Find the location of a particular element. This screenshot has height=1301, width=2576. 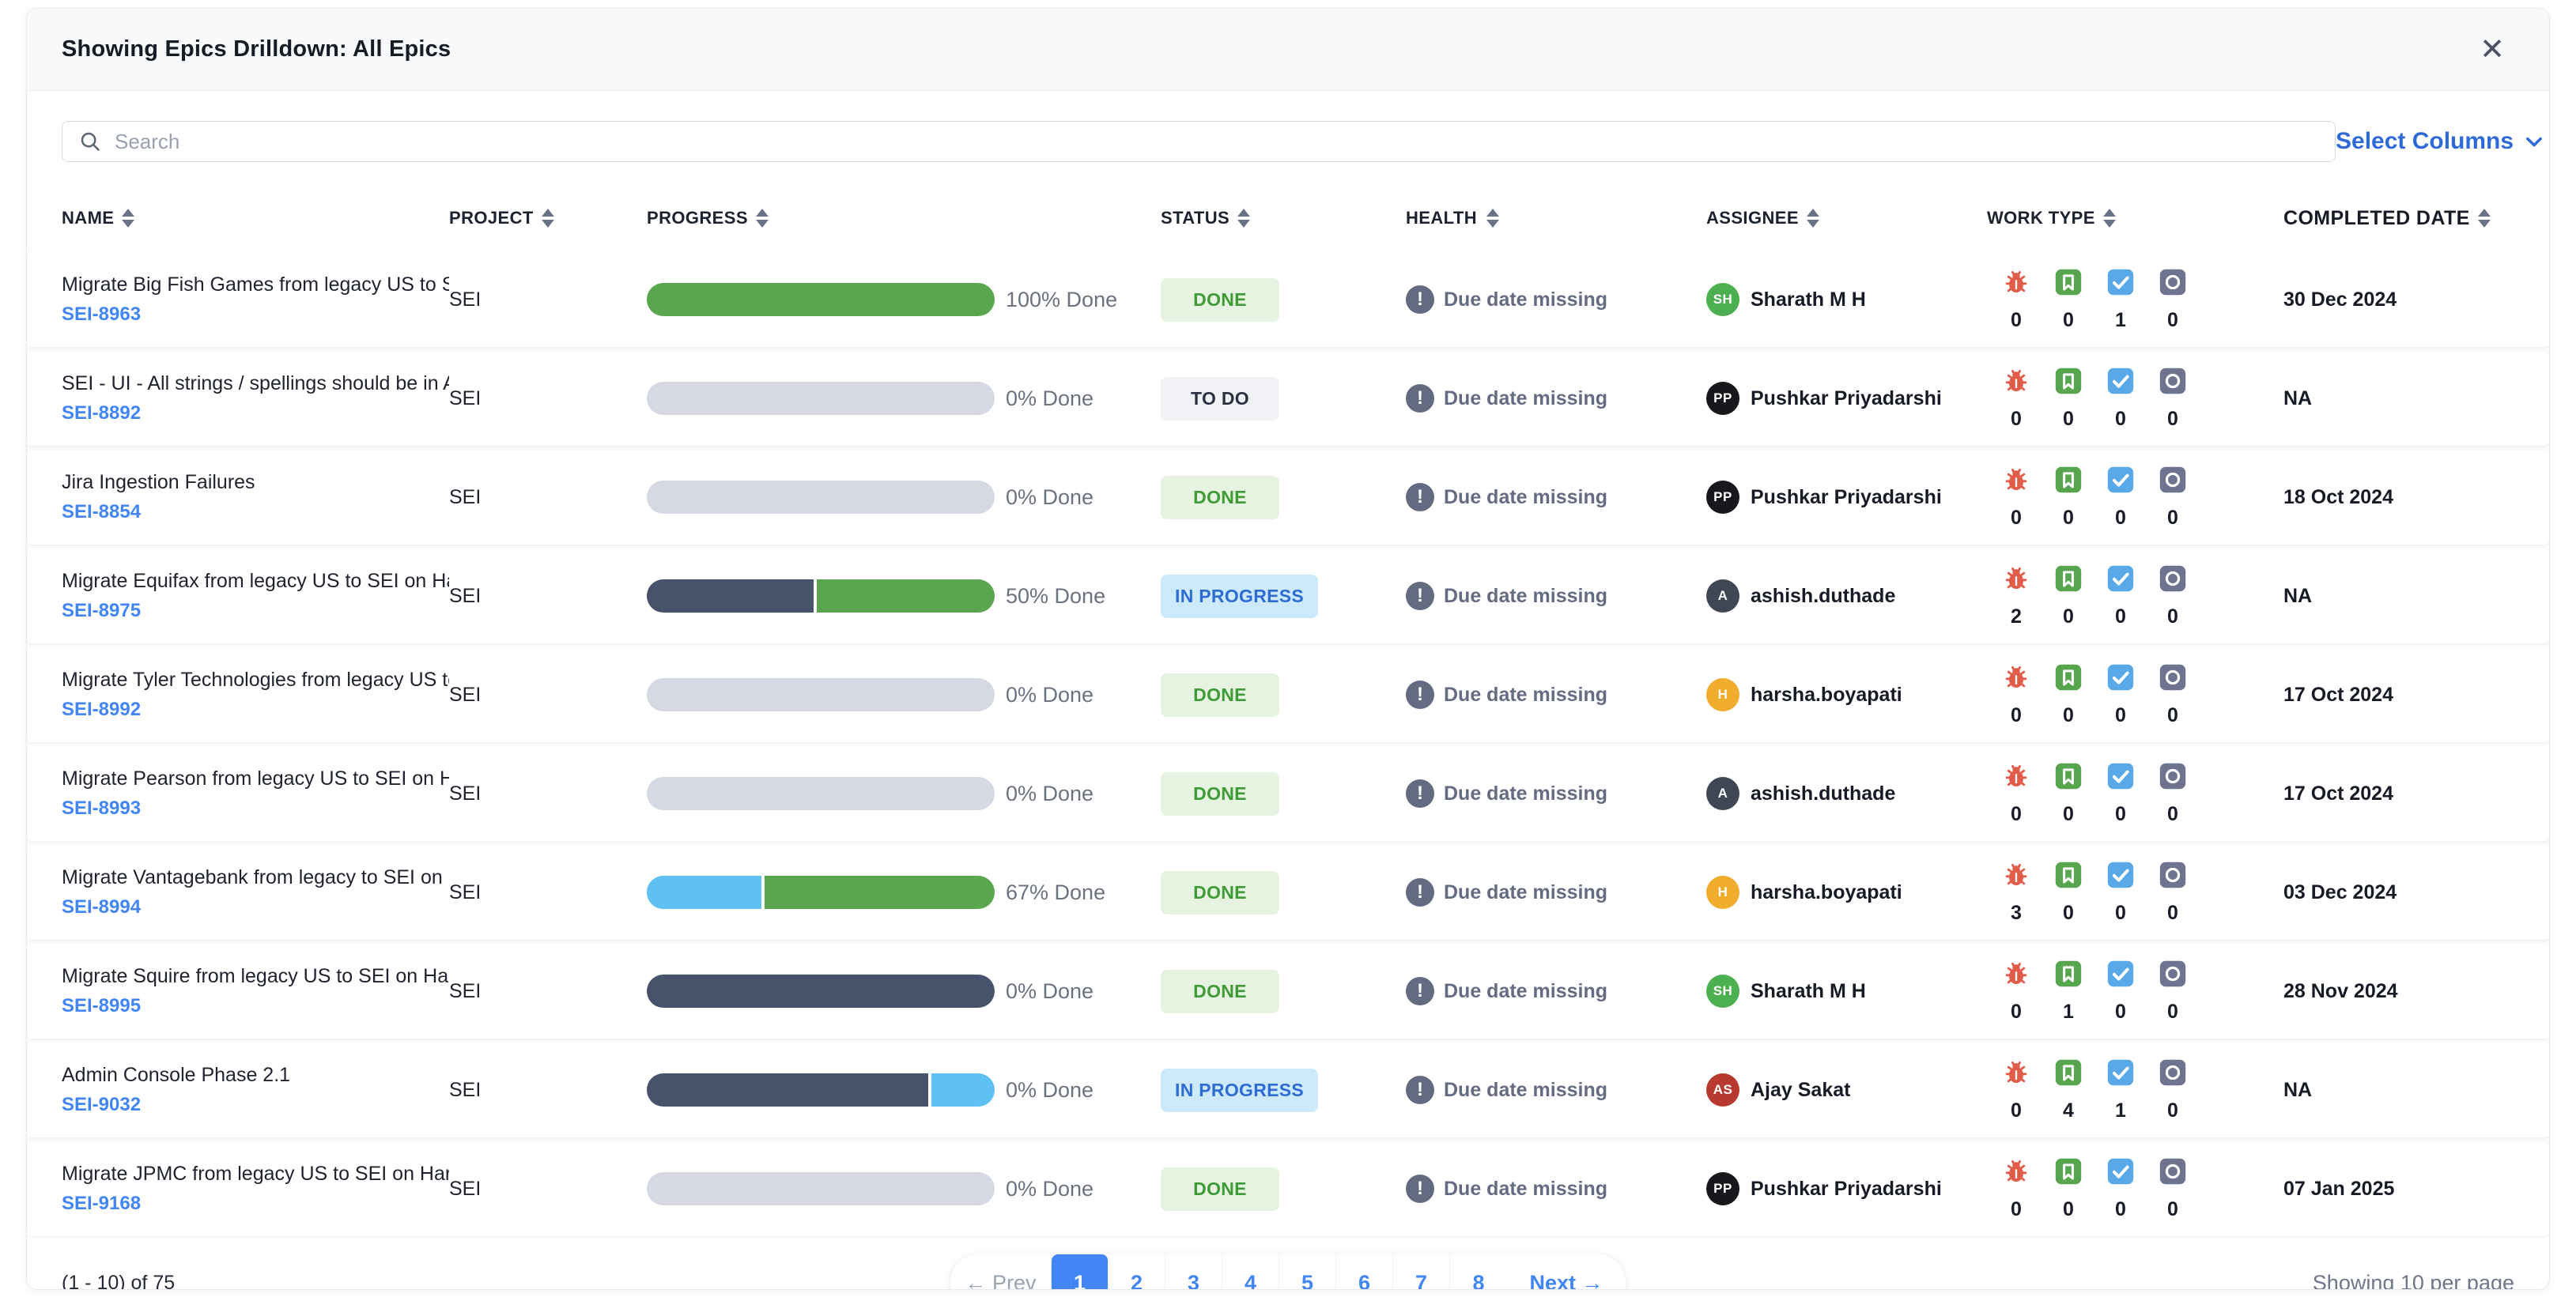

assignee-name: Pushkar Priyadarshi is located at coordinates (1846, 496).